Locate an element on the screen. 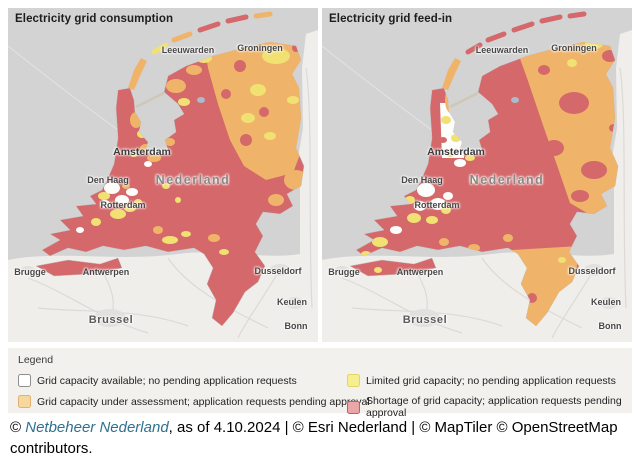 The width and height of the screenshot is (640, 453). attribution-prefix: © is located at coordinates (18, 427).